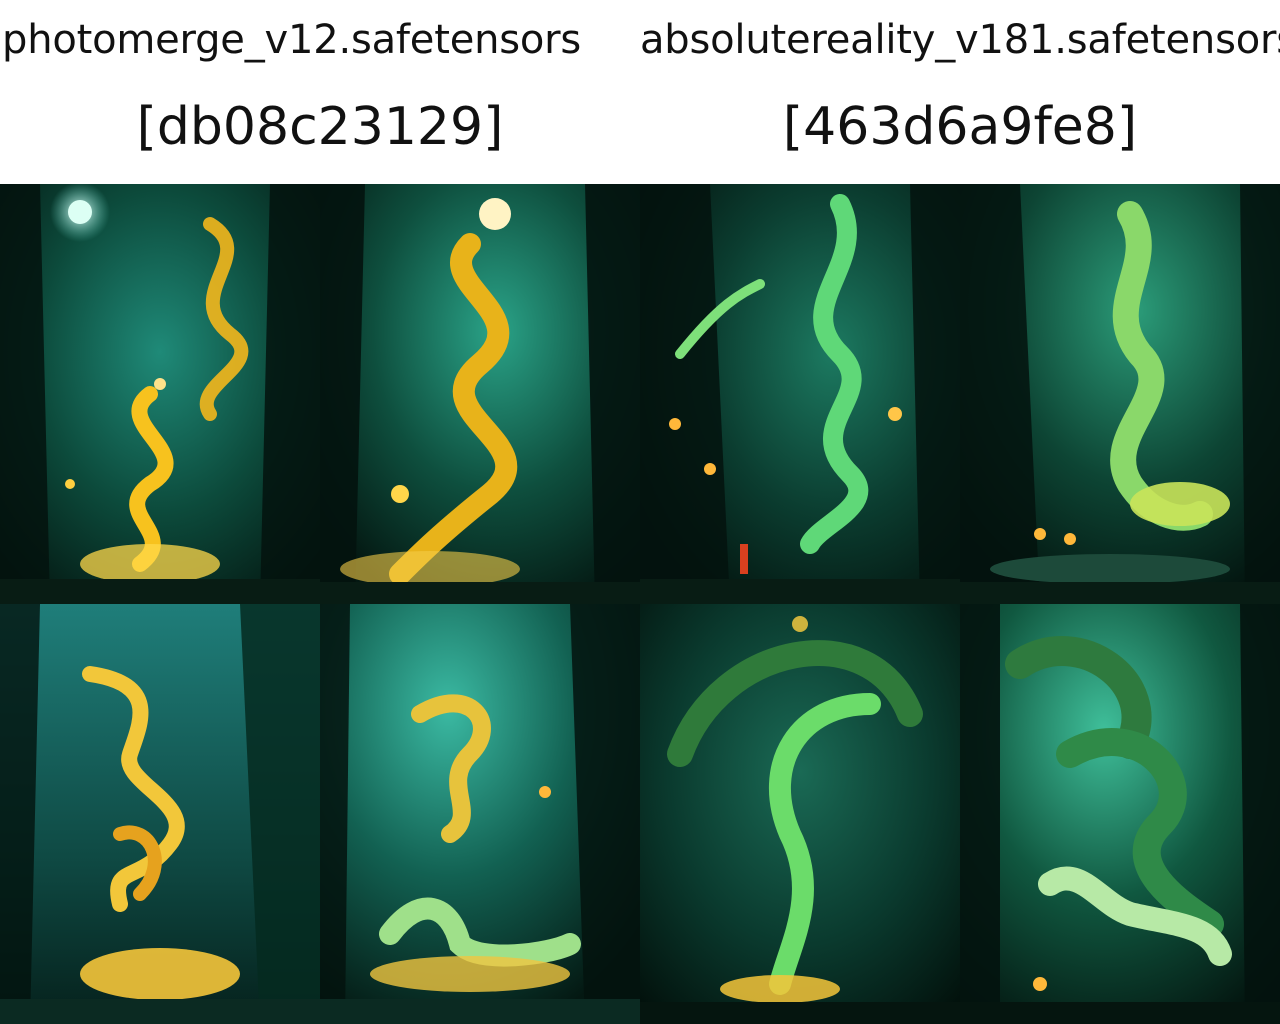 The height and width of the screenshot is (1024, 1280). Describe the element at coordinates (320, 127) in the screenshot. I see `model-hash-label: [db08c23129]` at that location.